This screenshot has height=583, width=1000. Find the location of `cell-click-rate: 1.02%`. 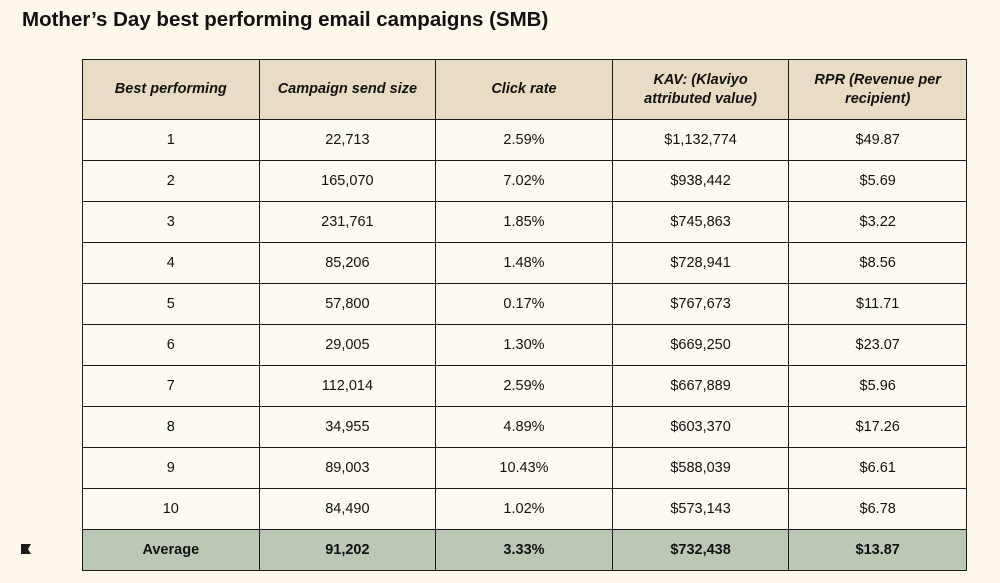

cell-click-rate: 1.02% is located at coordinates (524, 509).